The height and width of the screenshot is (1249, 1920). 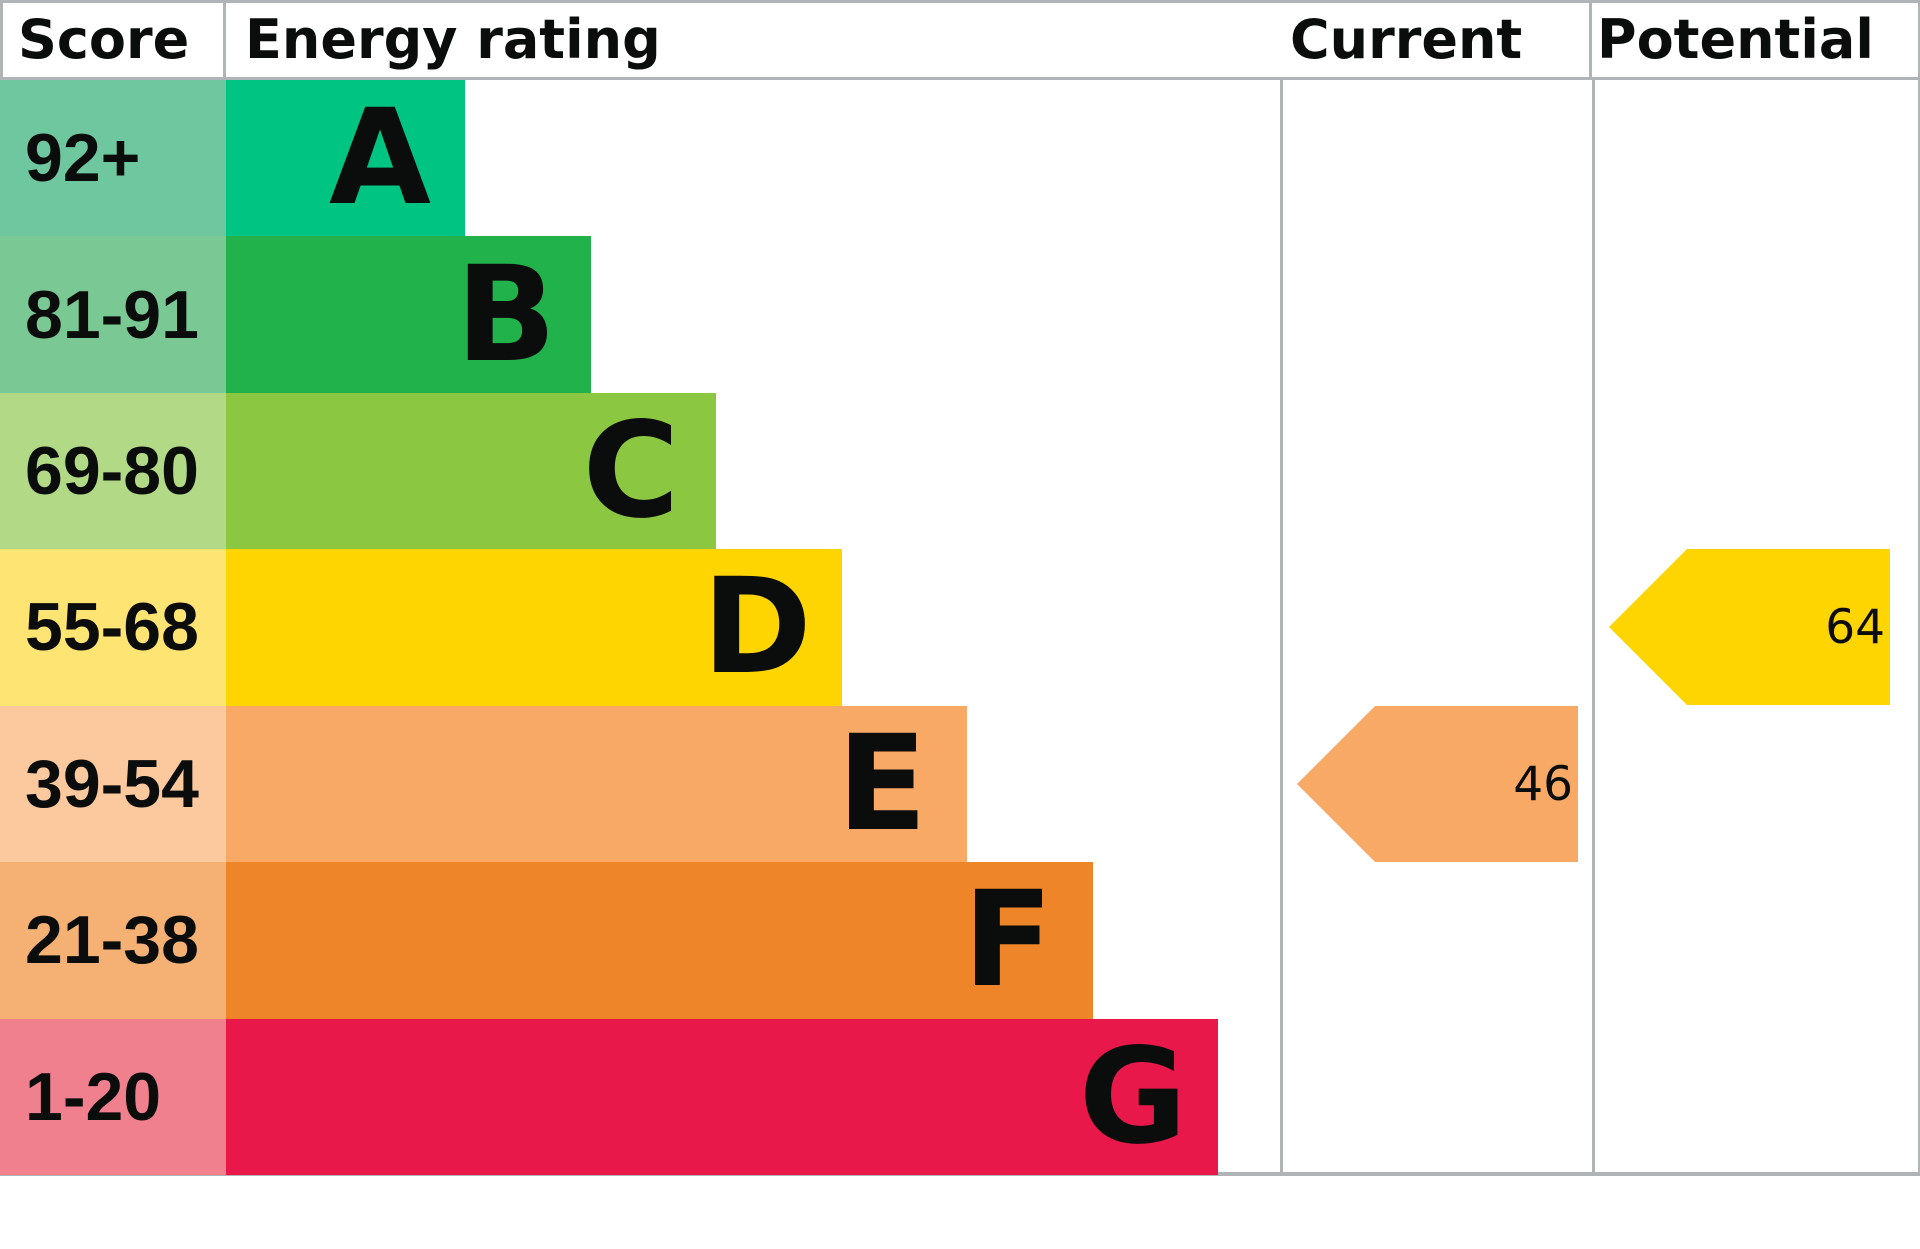 What do you see at coordinates (113, 41) in the screenshot?
I see `score-header: Score` at bounding box center [113, 41].